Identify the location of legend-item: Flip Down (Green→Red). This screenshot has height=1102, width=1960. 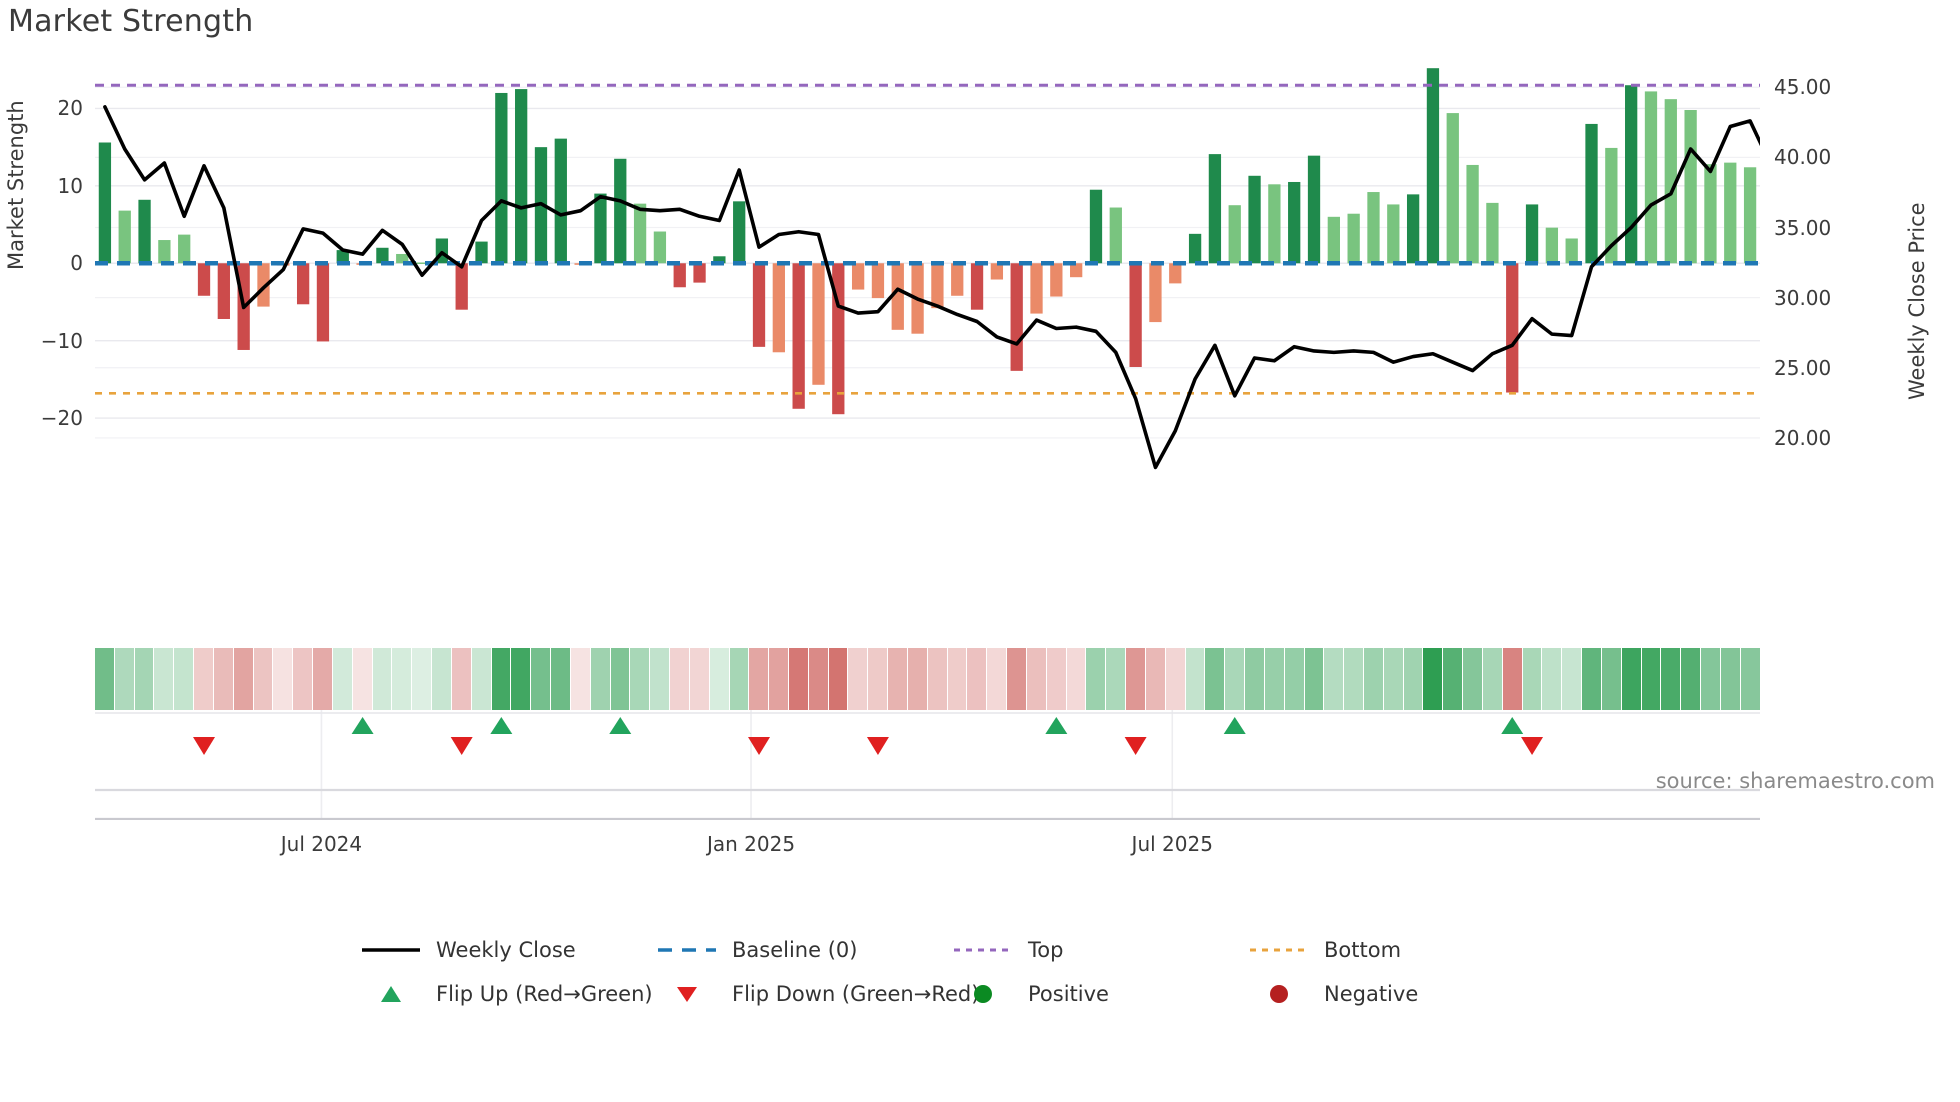
(817, 994).